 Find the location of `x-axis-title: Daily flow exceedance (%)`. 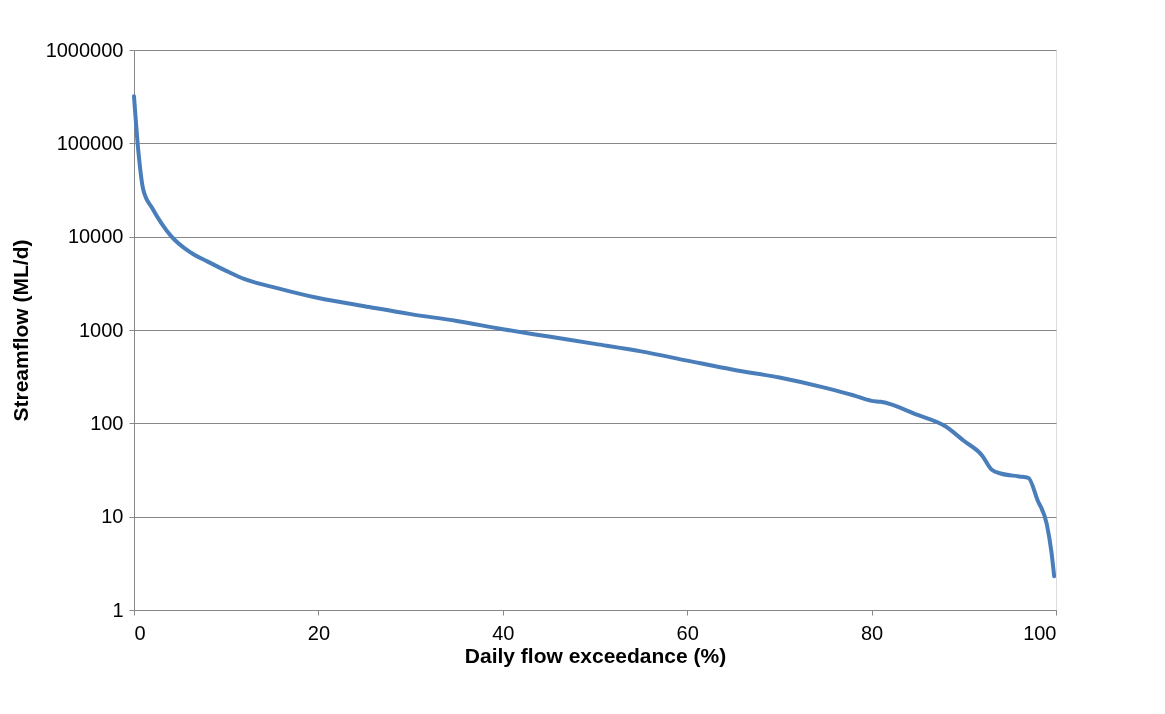

x-axis-title: Daily flow exceedance (%) is located at coordinates (595, 655).